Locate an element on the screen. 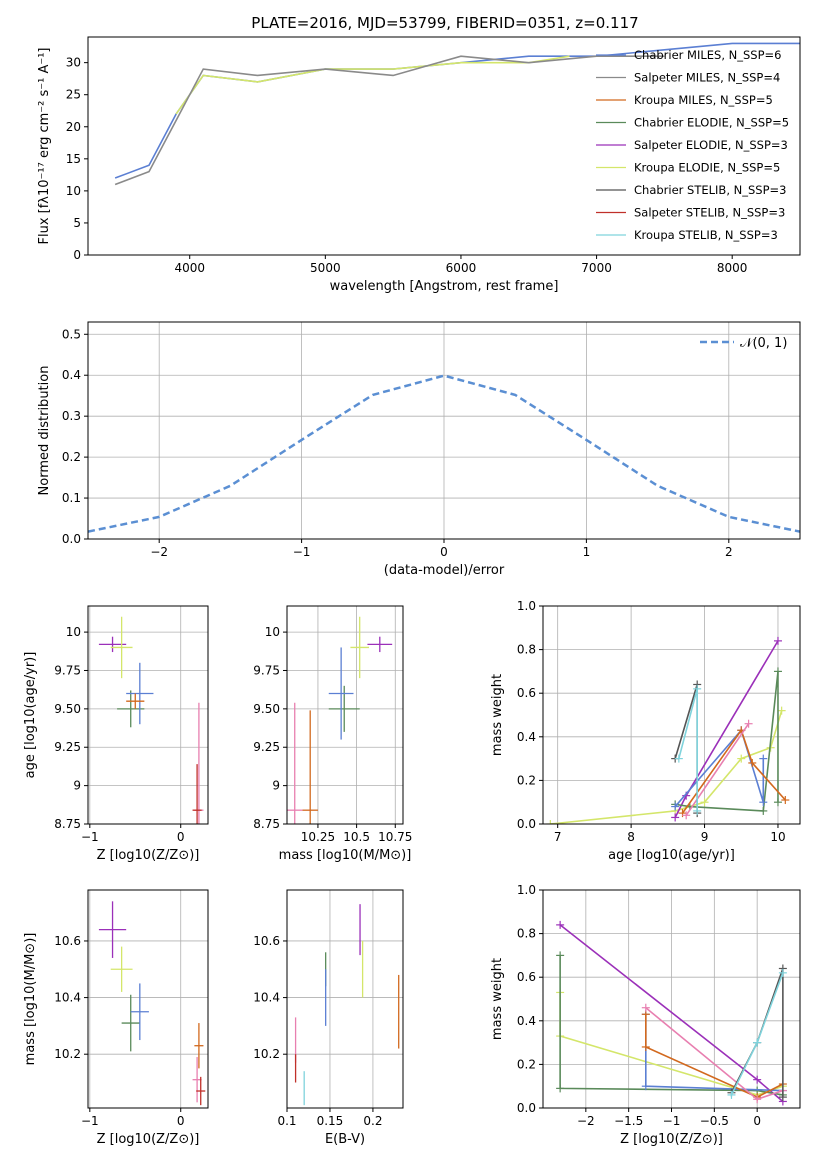  y-axis-label: Normed distribution is located at coordinates (44, 431).